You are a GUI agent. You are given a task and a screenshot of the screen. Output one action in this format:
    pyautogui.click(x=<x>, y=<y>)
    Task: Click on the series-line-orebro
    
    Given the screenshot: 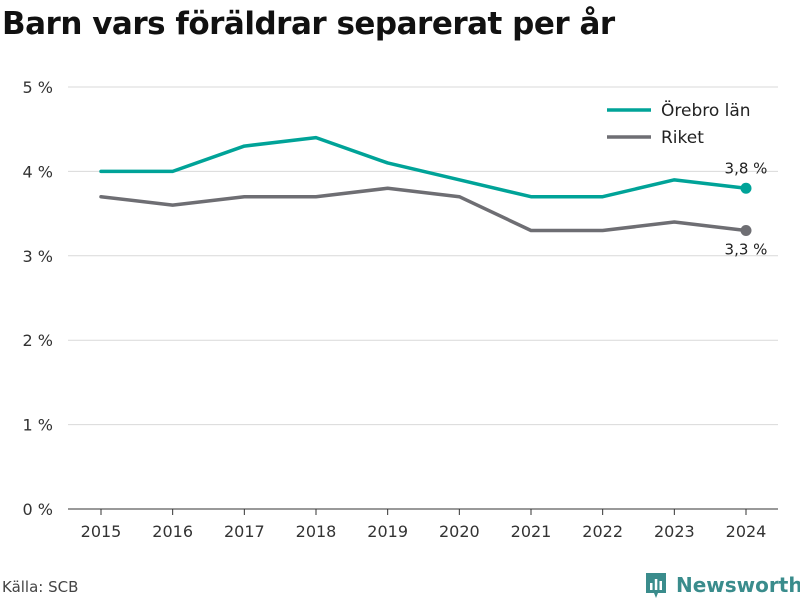 What is the action you would take?
    pyautogui.click(x=423, y=167)
    